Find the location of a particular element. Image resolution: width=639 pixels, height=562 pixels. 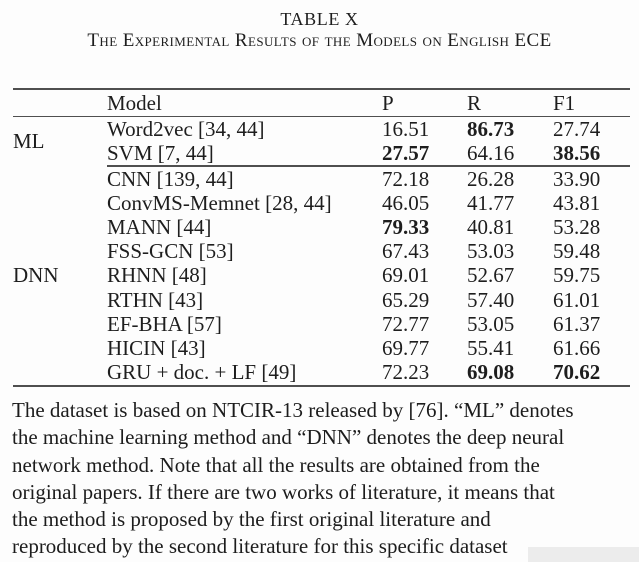

page-edge-artifact is located at coordinates (583, 554).